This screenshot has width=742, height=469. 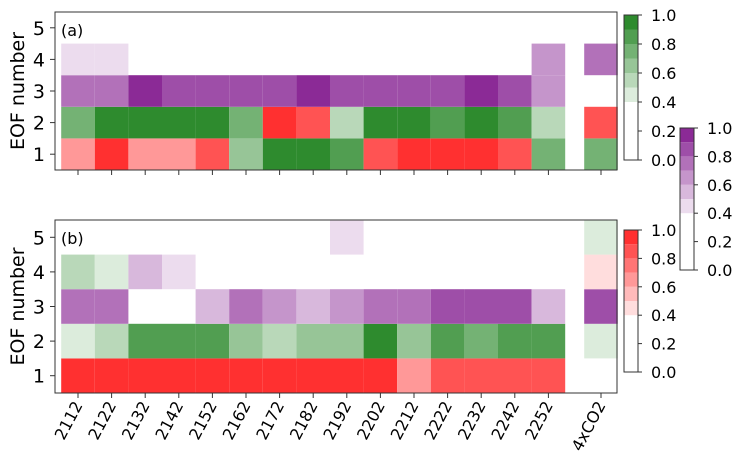 What do you see at coordinates (649, 301) in the screenshot?
I see `colorbar-red: 0.0 0.2 0.4 0.6 0.8 1.0` at bounding box center [649, 301].